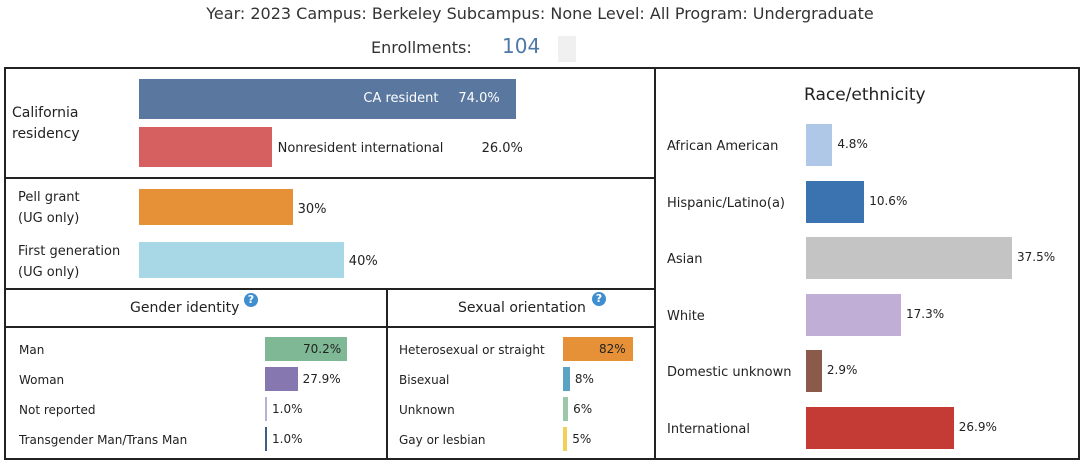 The image size is (1080, 463). I want to click on orientation-label-heterosexual-or-straight: Heterosexual or straight, so click(472, 350).